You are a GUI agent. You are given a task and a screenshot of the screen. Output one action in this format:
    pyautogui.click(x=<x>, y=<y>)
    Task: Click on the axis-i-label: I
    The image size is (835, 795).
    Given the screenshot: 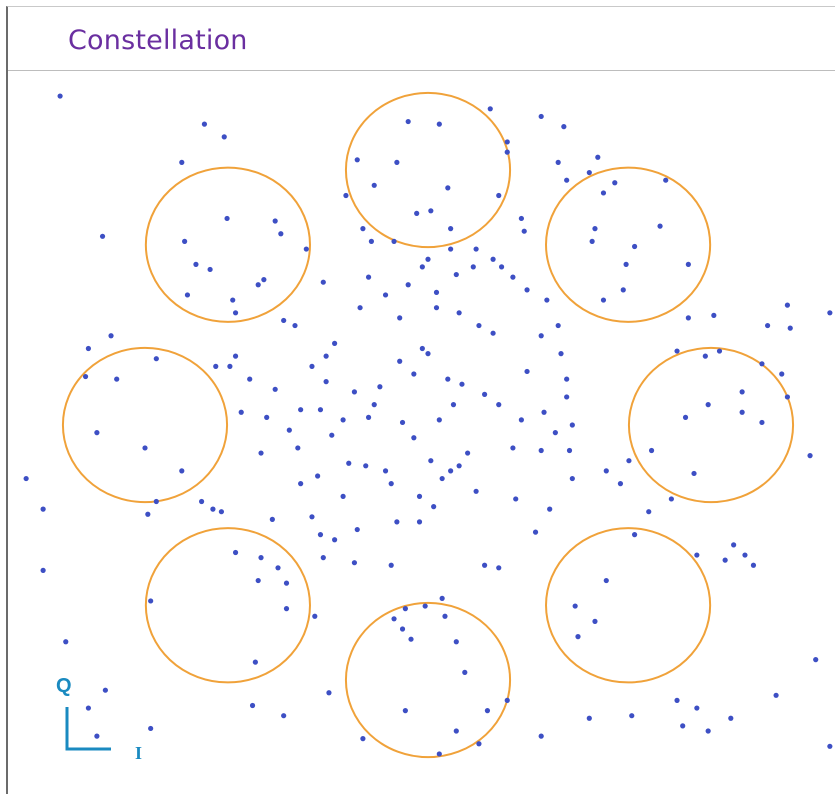 What is the action you would take?
    pyautogui.click(x=138, y=753)
    